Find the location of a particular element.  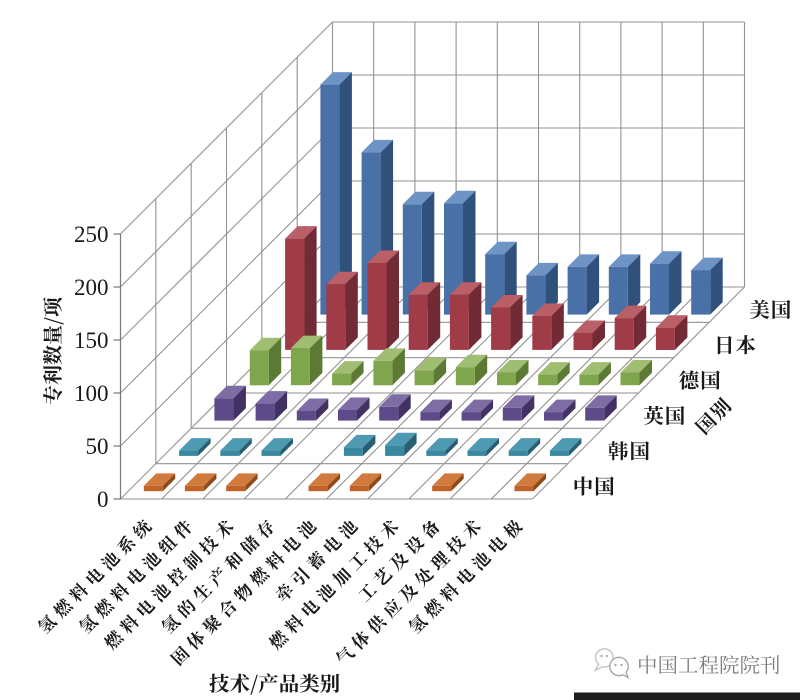

svg-text: 200 is located at coordinates (91, 287).